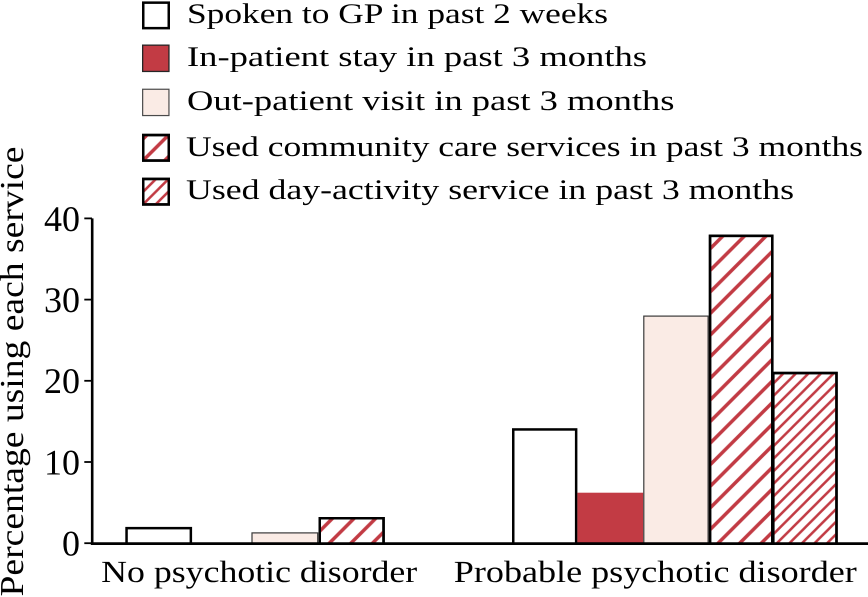  Describe the element at coordinates (71, 544) in the screenshot. I see `svg-text: 0` at that location.